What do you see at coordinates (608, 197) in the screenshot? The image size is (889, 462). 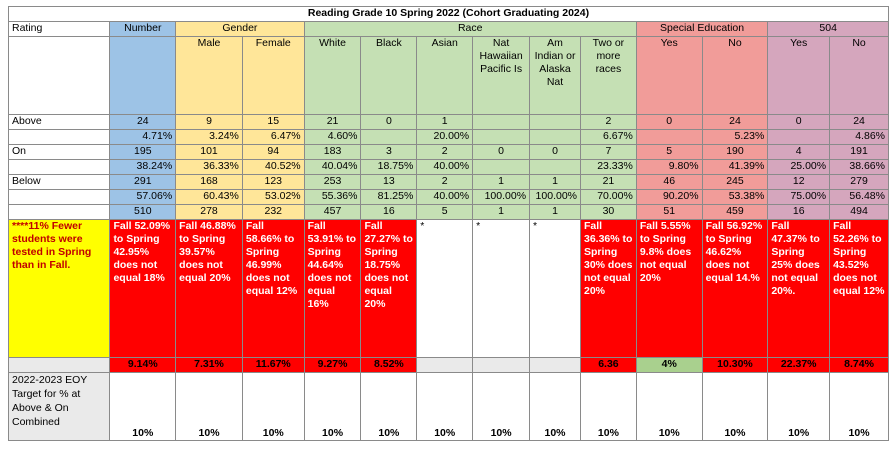 I see `percent-cell: 70.00%` at bounding box center [608, 197].